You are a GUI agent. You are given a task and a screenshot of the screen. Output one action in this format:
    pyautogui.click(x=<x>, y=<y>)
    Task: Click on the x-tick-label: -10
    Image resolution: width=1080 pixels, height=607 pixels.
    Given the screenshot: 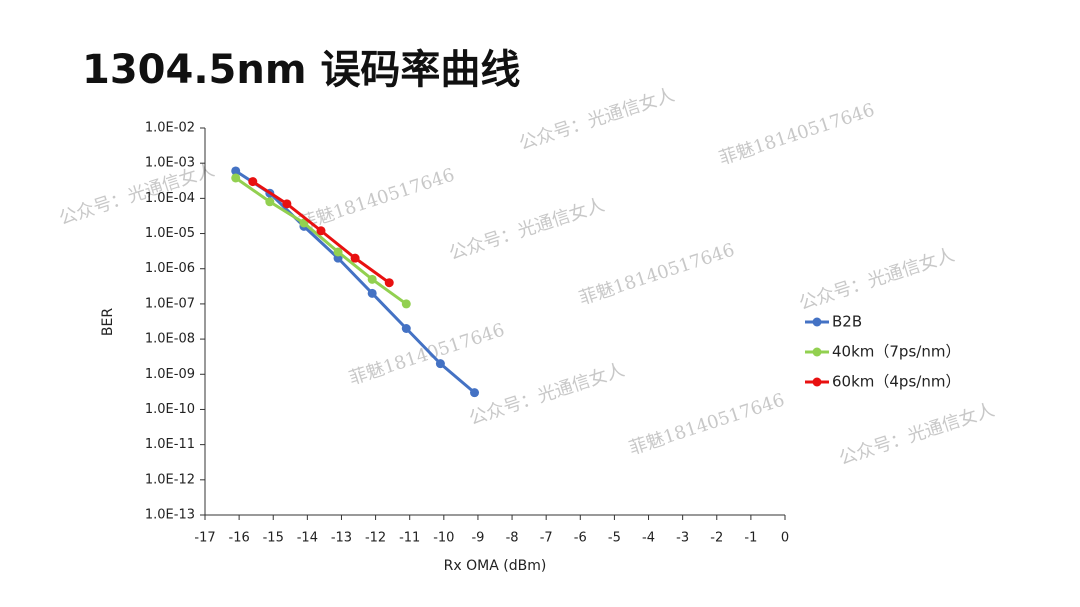 What is the action you would take?
    pyautogui.click(x=443, y=538)
    